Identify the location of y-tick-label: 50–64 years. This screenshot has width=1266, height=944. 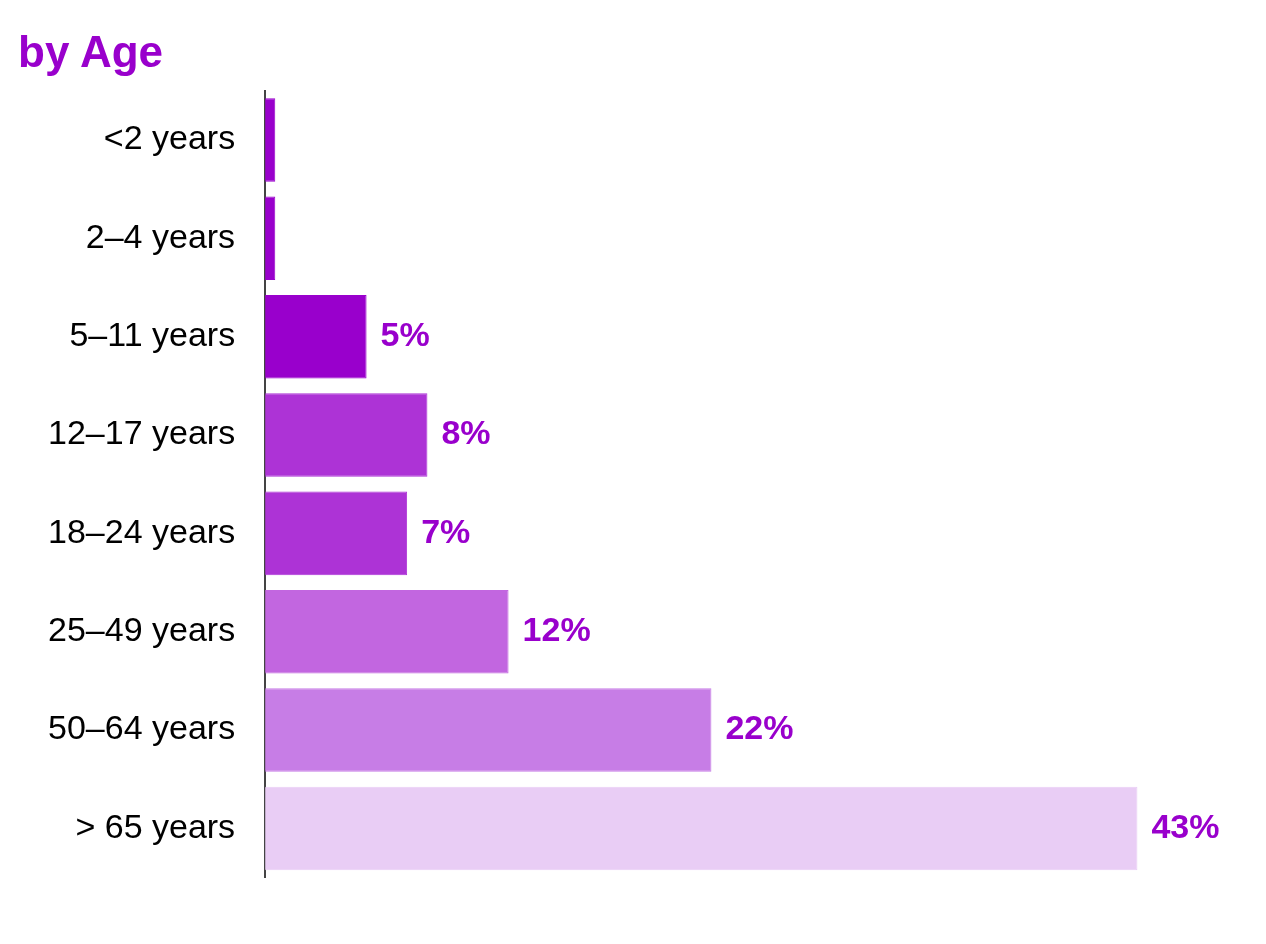
(141, 727).